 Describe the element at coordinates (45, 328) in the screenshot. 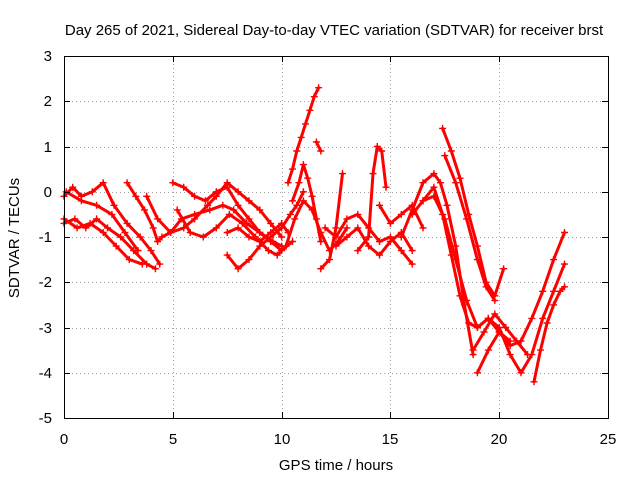

I see `y-tick-label: -3` at that location.